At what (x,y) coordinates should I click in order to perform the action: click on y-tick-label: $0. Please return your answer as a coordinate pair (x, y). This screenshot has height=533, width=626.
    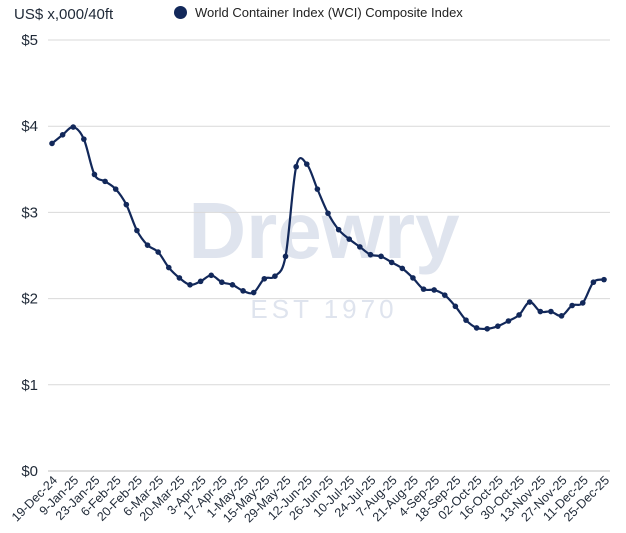
    Looking at the image, I should click on (29, 471).